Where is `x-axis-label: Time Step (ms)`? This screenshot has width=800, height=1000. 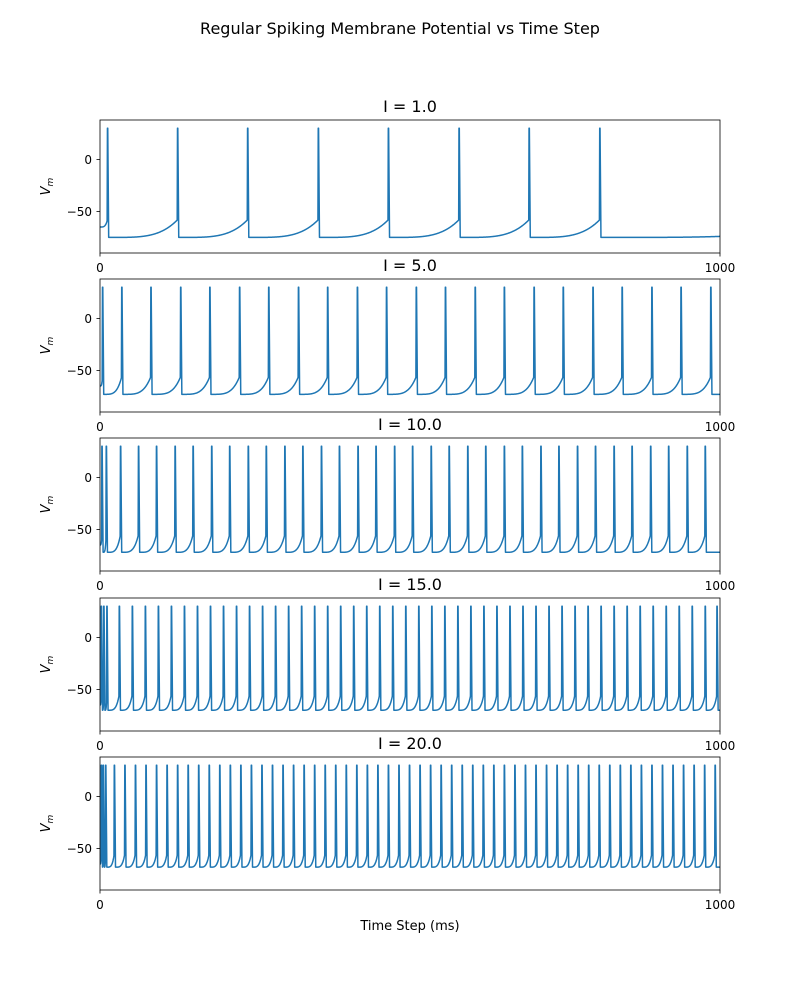 x-axis-label: Time Step (ms) is located at coordinates (409, 926).